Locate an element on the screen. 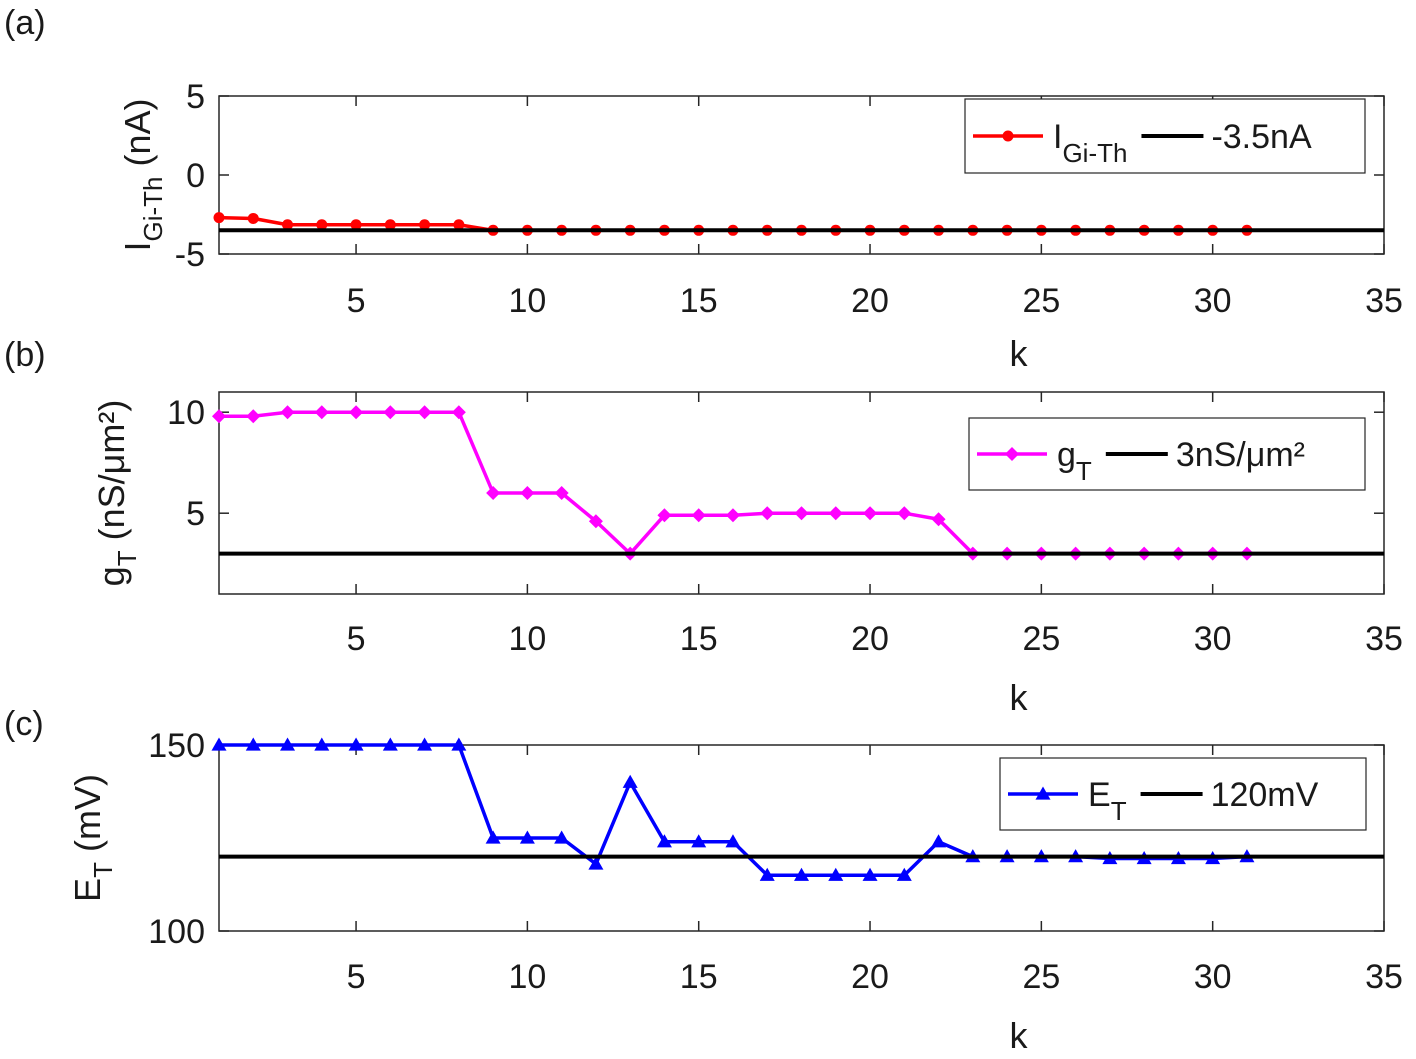  legend-label: 3nS/μm² is located at coordinates (1240, 455).